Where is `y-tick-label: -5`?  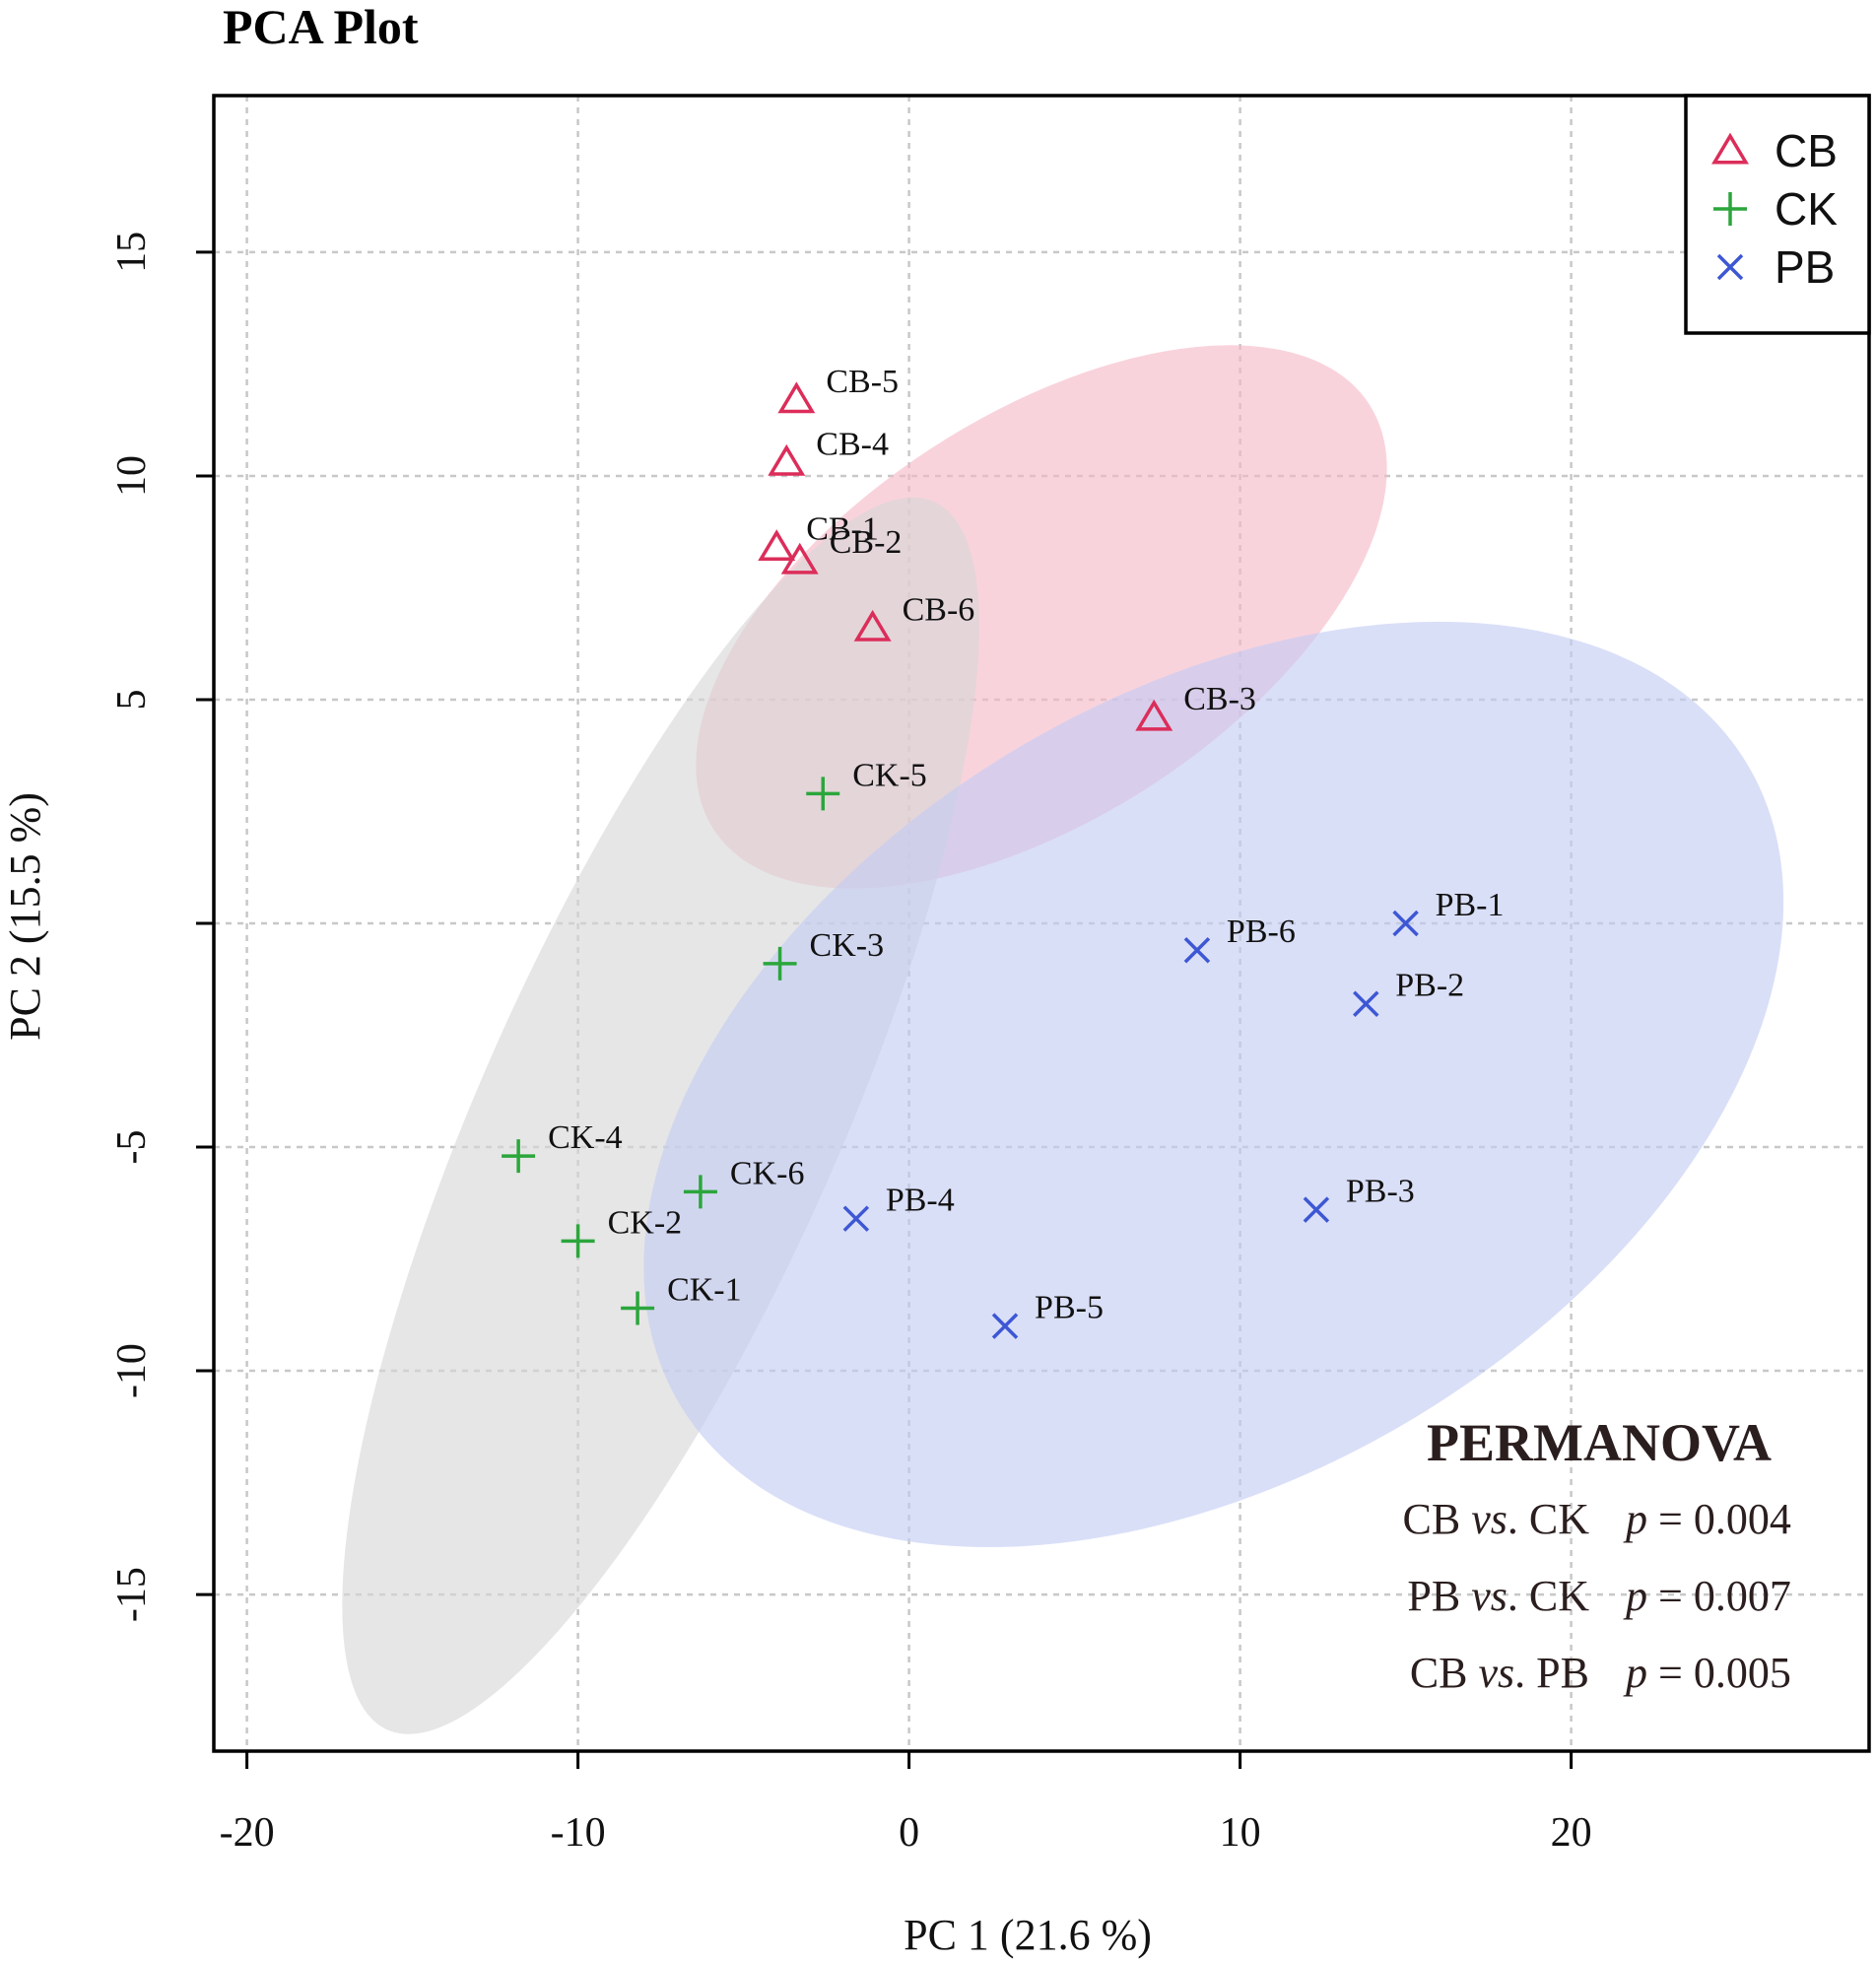
y-tick-label: -5 is located at coordinates (132, 1147).